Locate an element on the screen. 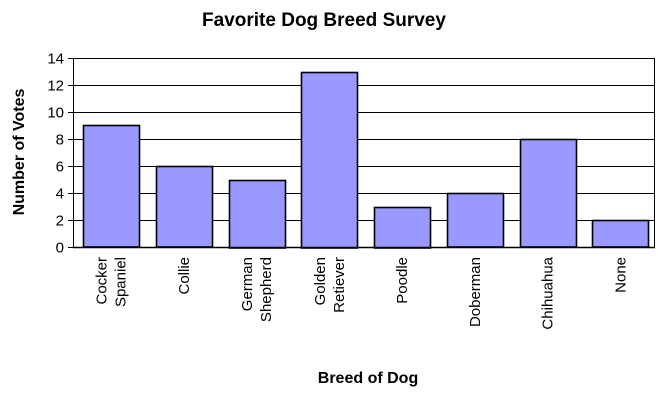 The image size is (658, 396). y-tick-label: 6 is located at coordinates (60, 167).